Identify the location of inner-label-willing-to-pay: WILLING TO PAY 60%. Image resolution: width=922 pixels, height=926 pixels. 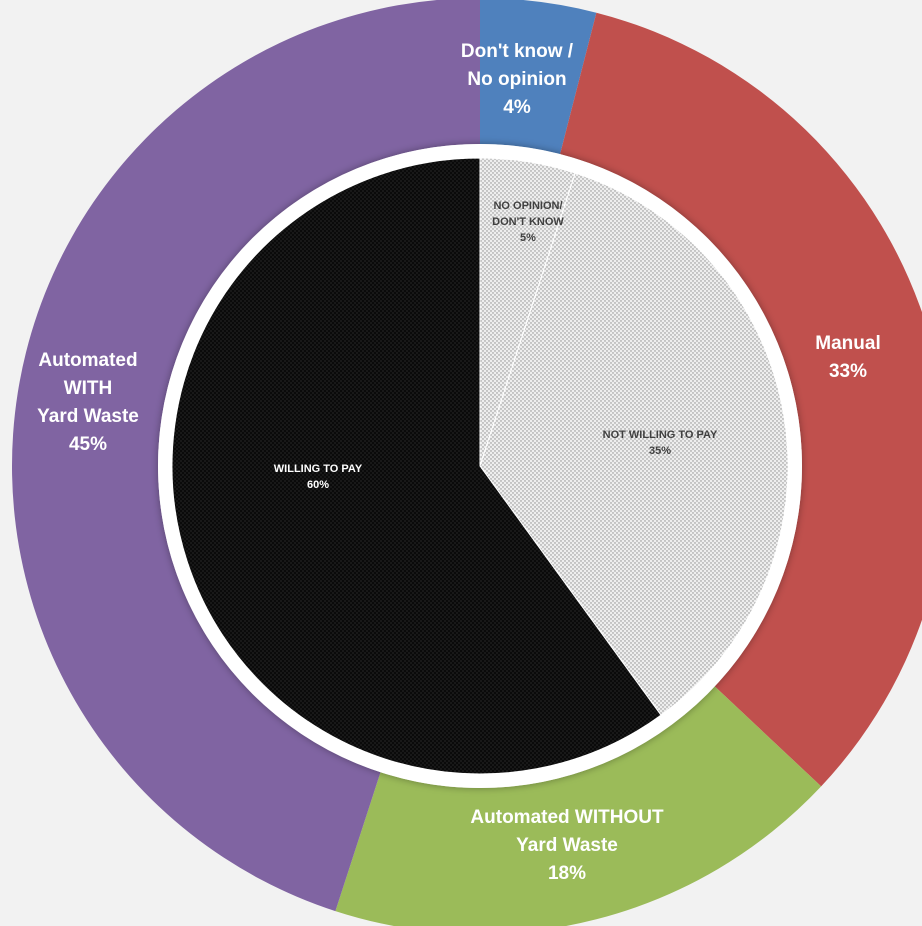
(318, 477).